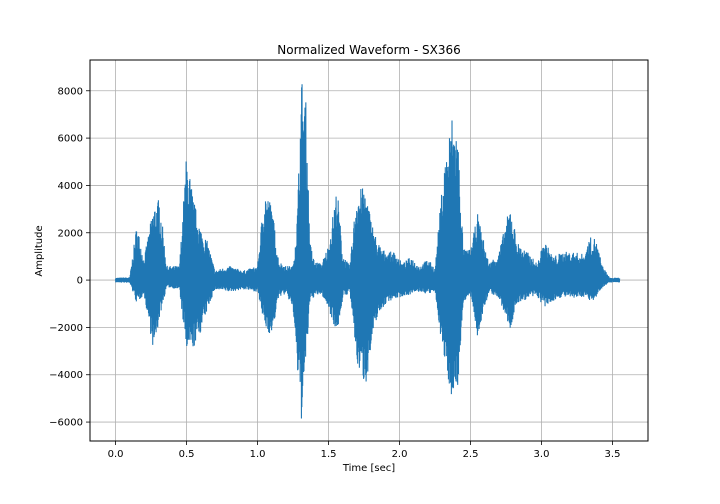  What do you see at coordinates (613, 454) in the screenshot?
I see `x-tick-label: 3.5` at bounding box center [613, 454].